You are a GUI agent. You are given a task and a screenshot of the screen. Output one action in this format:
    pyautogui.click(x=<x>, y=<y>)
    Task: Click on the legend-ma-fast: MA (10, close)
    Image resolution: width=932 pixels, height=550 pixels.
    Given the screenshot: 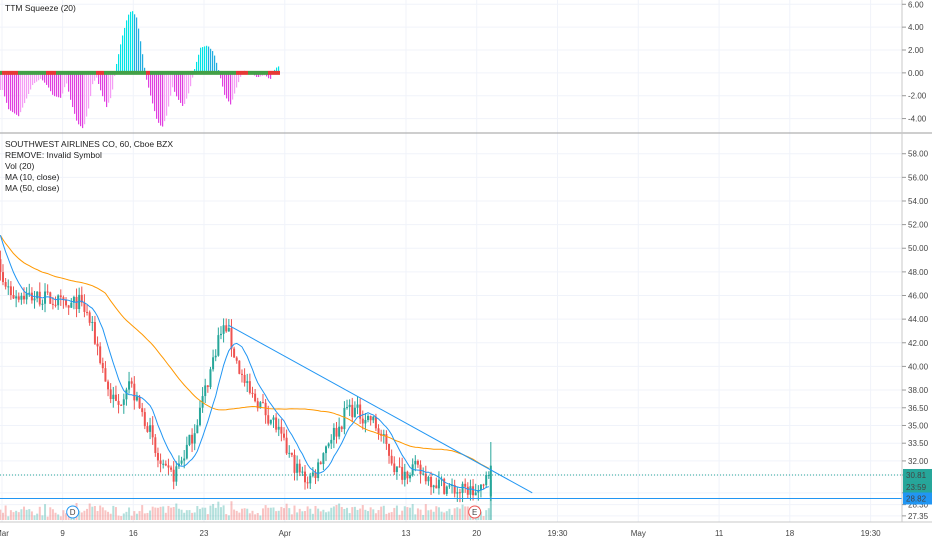 What is the action you would take?
    pyautogui.click(x=32, y=177)
    